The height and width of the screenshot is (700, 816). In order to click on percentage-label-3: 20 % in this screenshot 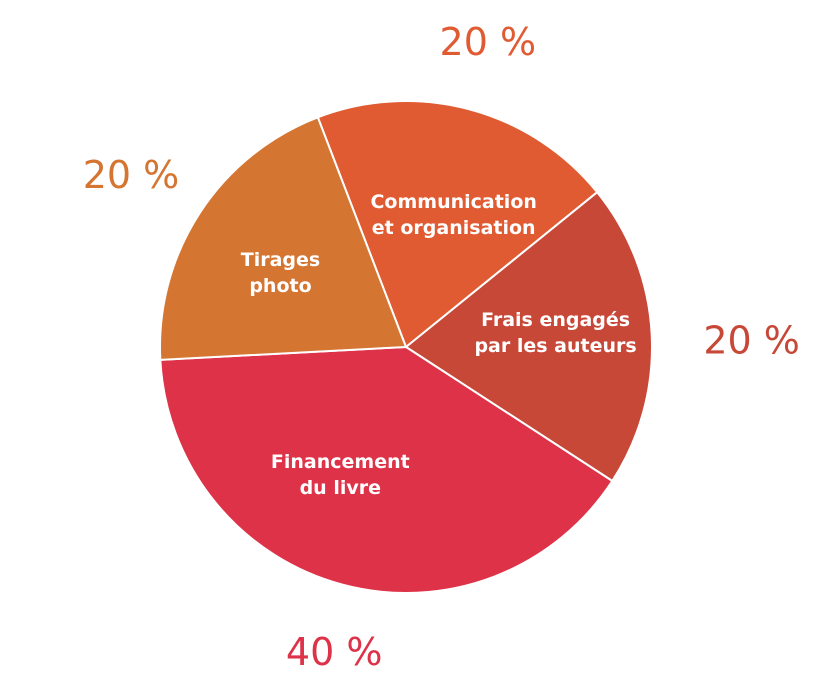, I will do `click(131, 175)`.